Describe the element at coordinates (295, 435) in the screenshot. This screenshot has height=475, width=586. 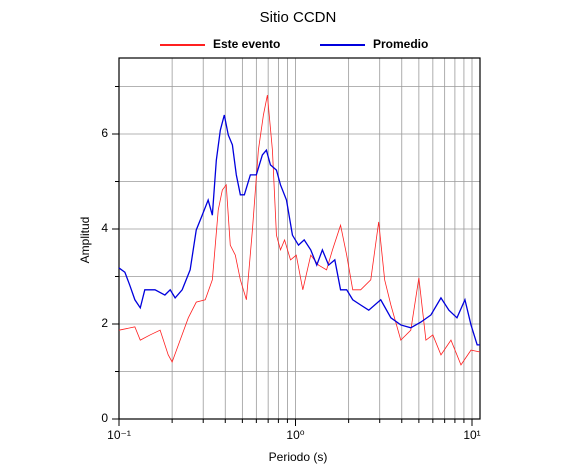
I see `x-tick-label: 10⁰` at that location.